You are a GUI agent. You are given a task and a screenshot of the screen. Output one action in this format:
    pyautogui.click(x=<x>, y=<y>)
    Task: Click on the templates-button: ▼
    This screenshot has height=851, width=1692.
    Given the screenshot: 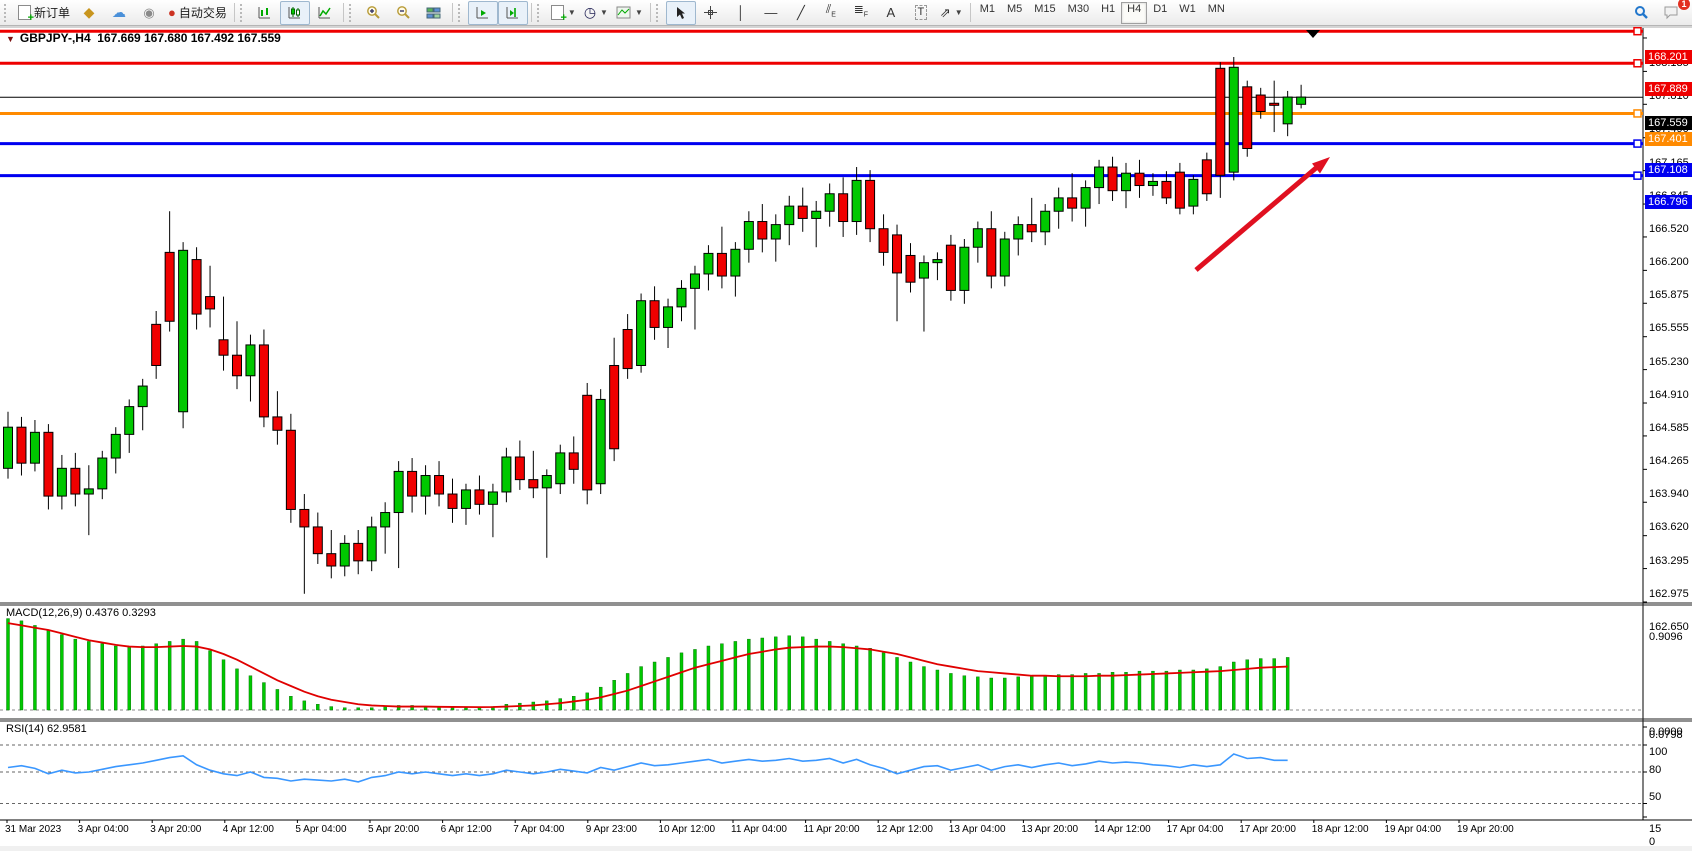 What is the action you would take?
    pyautogui.click(x=629, y=13)
    